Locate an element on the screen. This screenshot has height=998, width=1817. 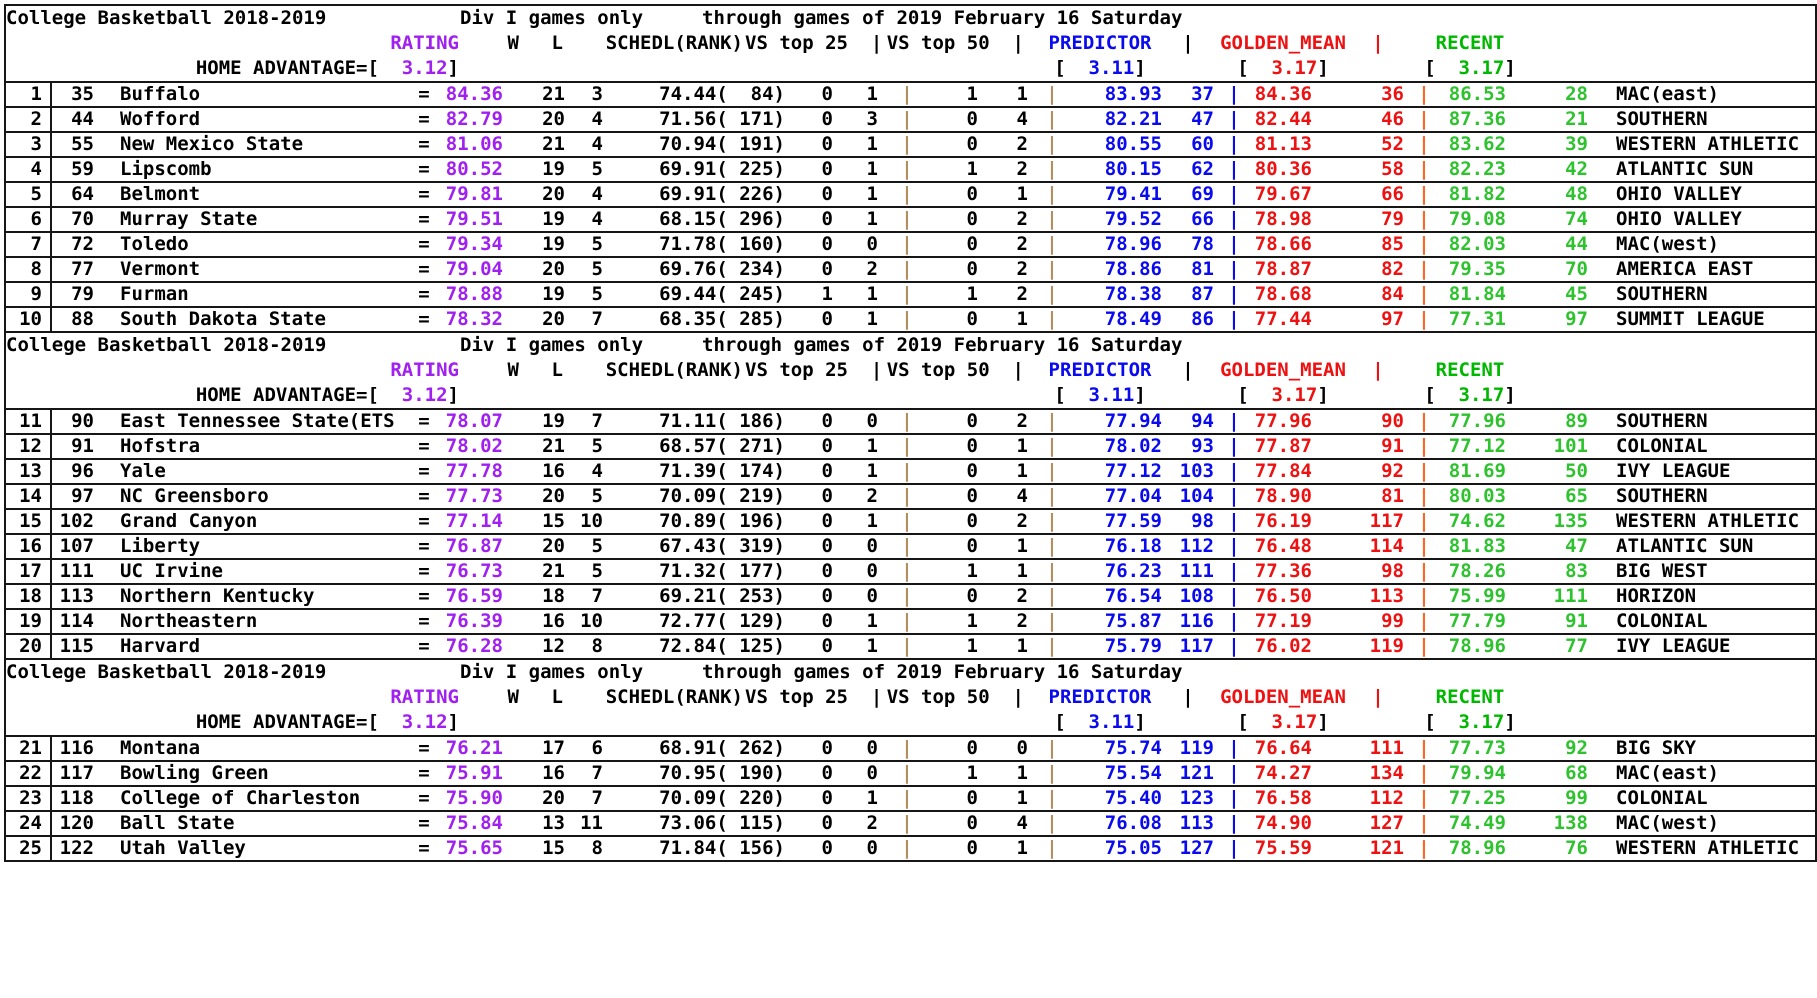
team-overall-rank: 97 is located at coordinates (82, 496).